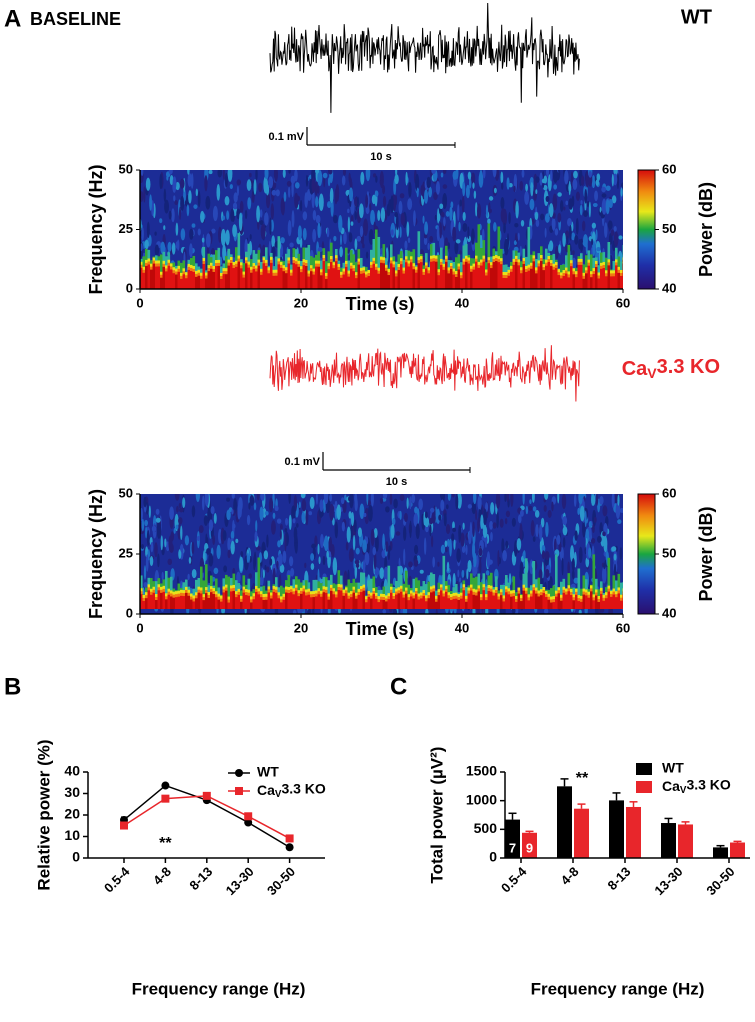 The image size is (755, 1022). I want to click on colorbar-tick-label: 50, so click(669, 552).